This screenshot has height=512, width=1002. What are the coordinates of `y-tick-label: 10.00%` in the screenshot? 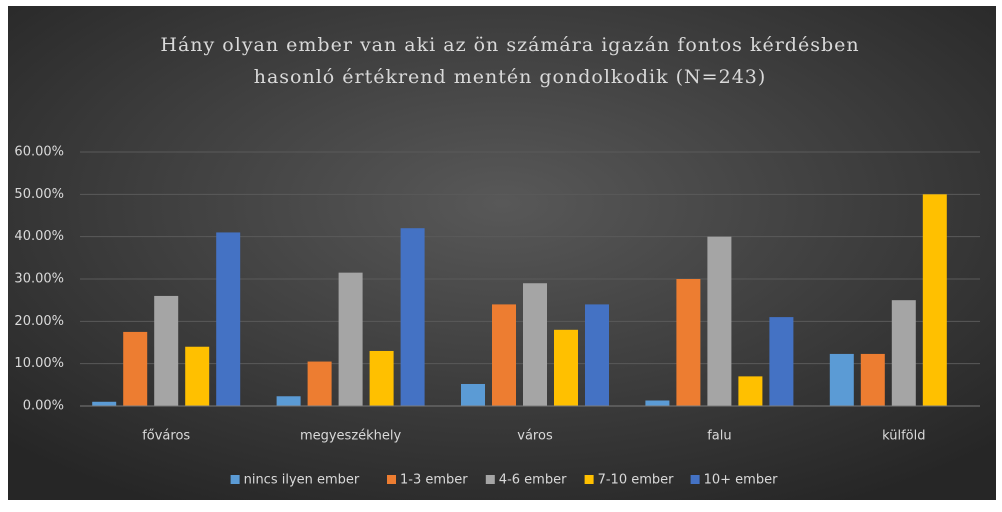 It's located at (39, 363).